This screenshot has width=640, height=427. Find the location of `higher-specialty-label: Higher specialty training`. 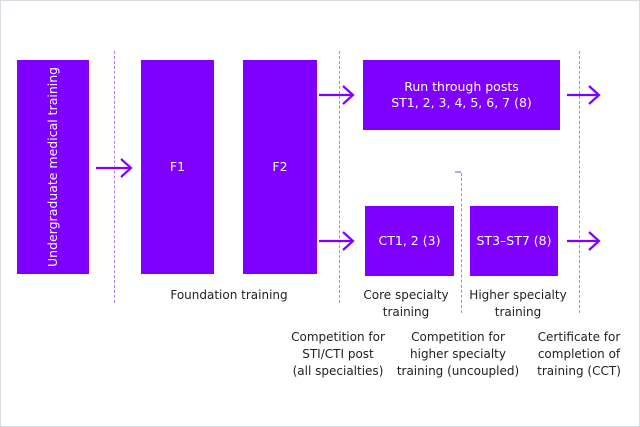

higher-specialty-label: Higher specialty training is located at coordinates (518, 303).